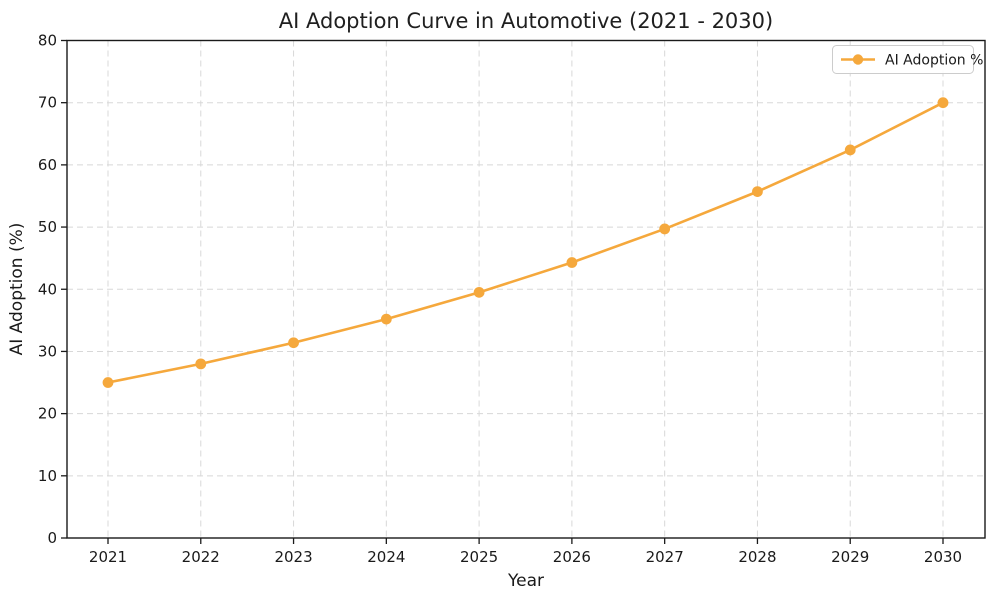 Image resolution: width=1000 pixels, height=600 pixels. Describe the element at coordinates (47, 476) in the screenshot. I see `y-tick-label: 10` at that location.